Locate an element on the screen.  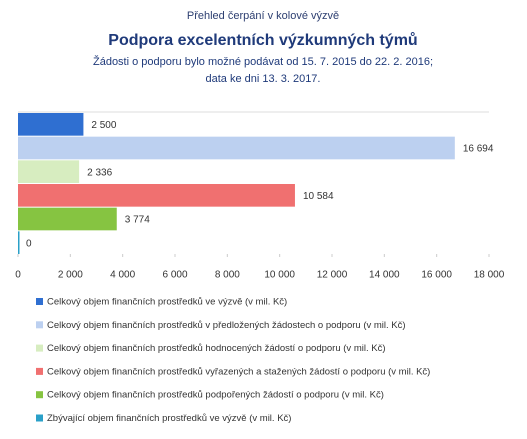
x-tick-label: 16 000 is located at coordinates (436, 275).